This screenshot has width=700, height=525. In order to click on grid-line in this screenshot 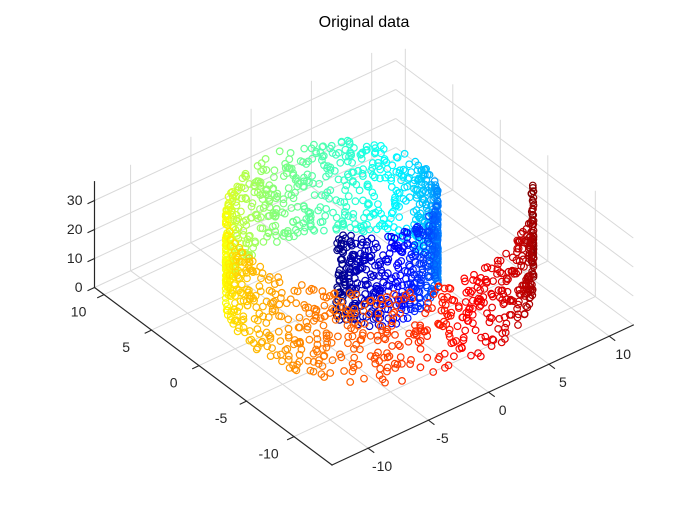, I will do `click(249, 359)`.